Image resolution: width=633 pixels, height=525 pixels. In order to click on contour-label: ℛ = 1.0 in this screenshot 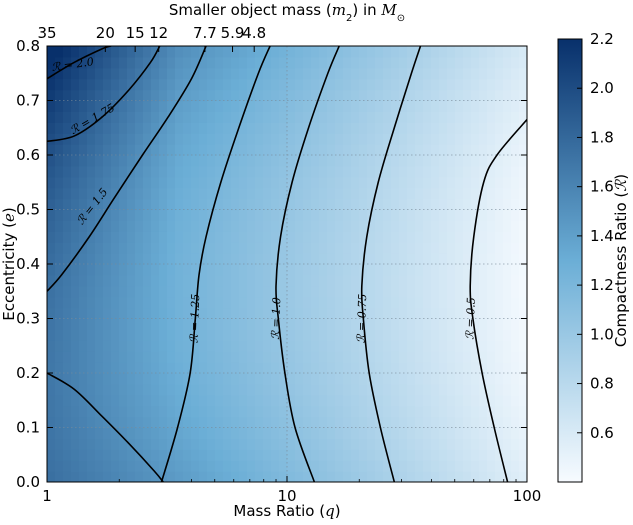, I will do `click(276, 318)`.